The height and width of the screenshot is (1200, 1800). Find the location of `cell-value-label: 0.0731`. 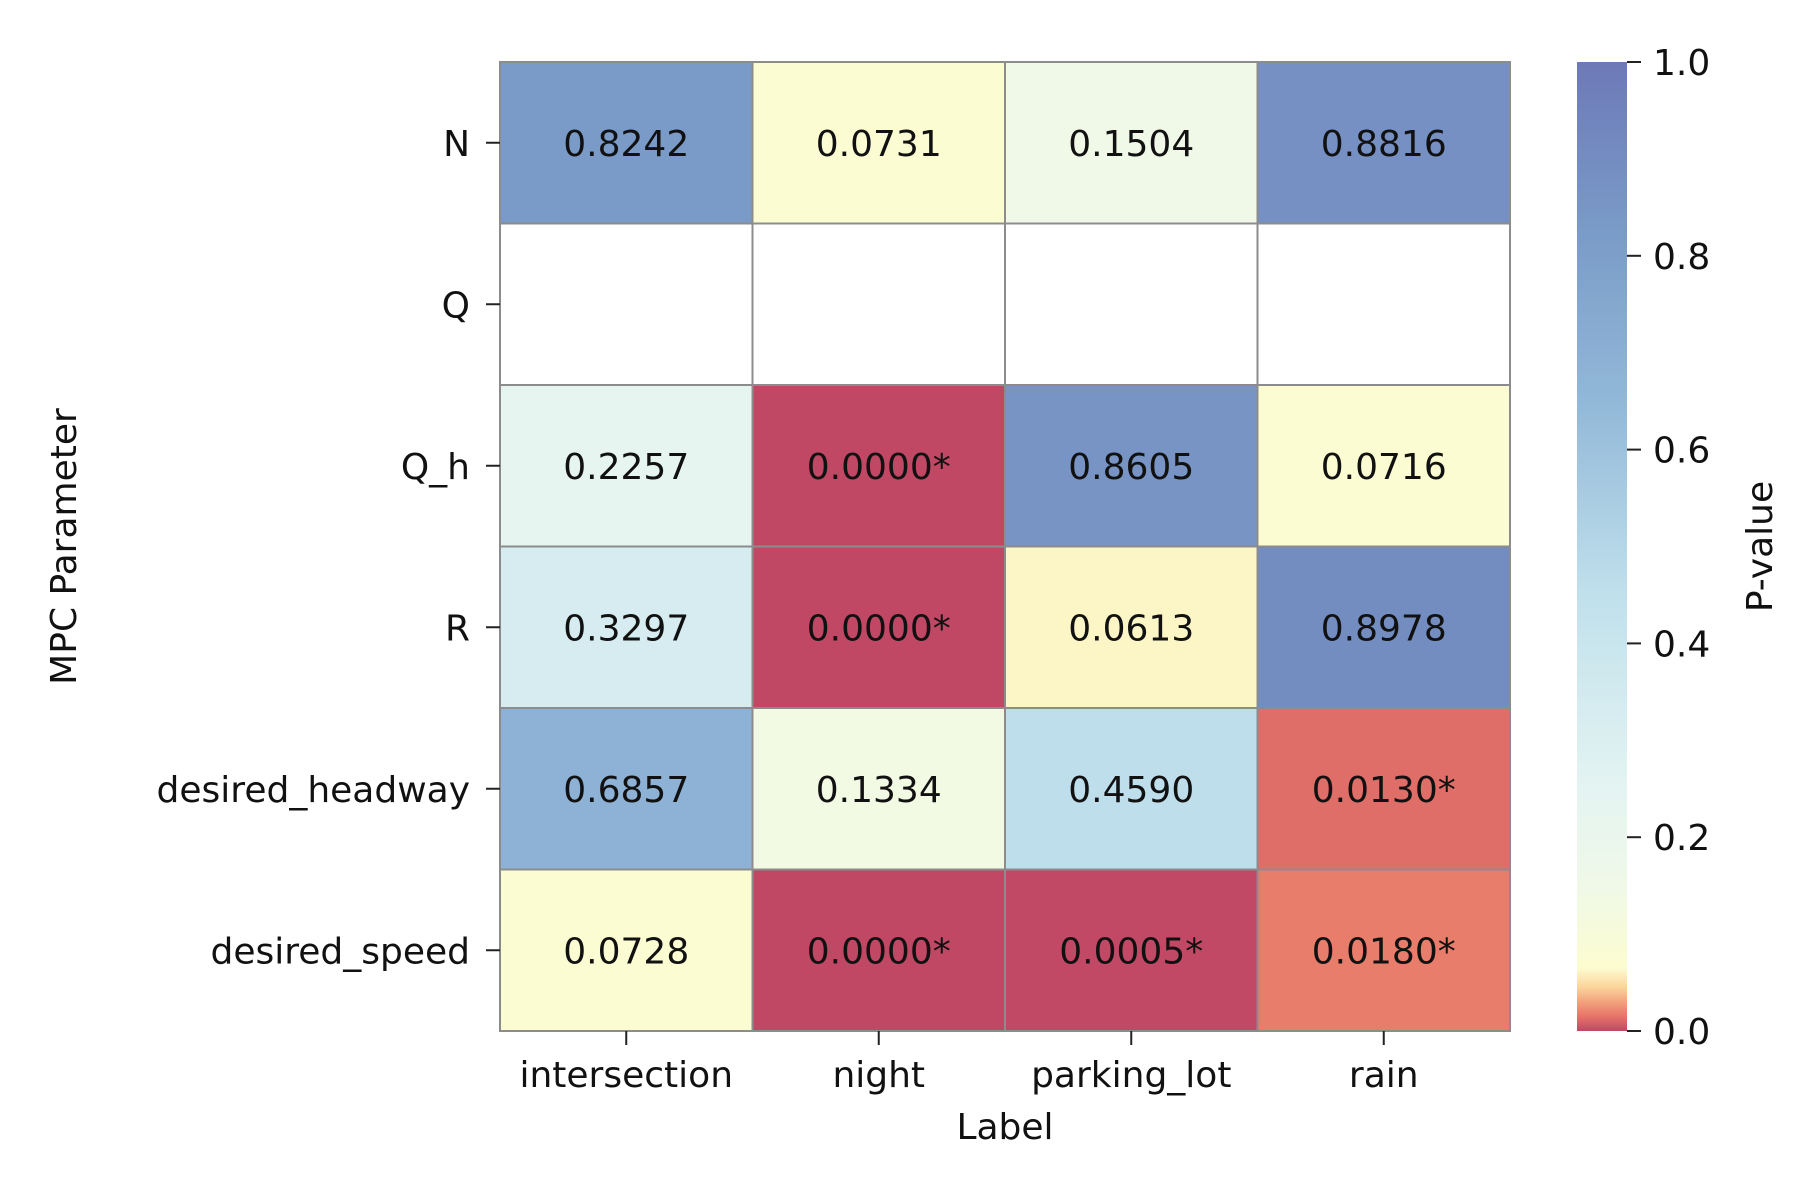

cell-value-label: 0.0731 is located at coordinates (879, 144).